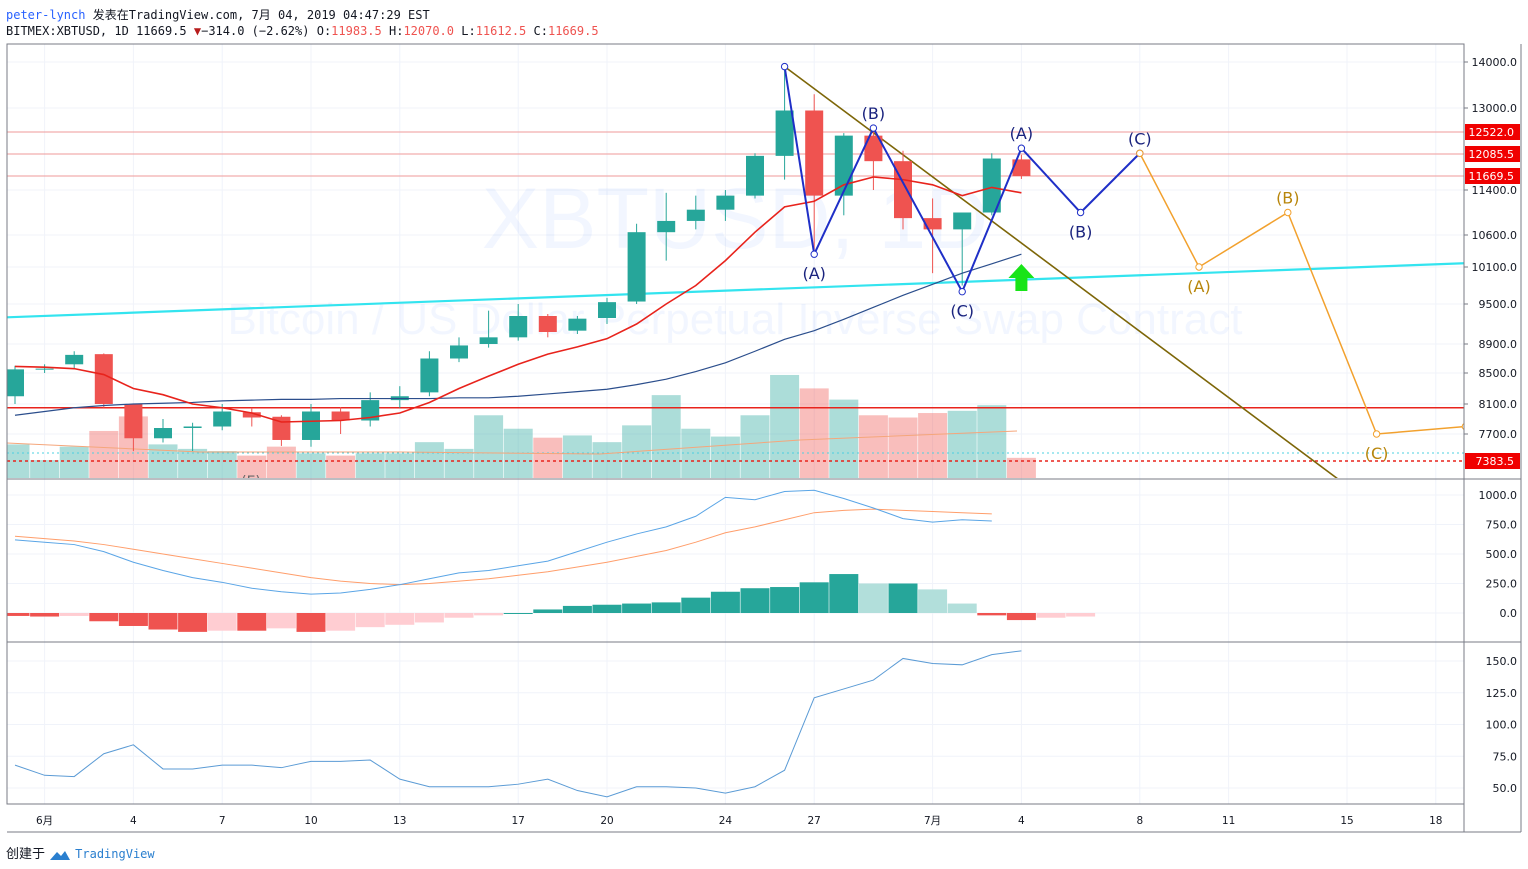 The image size is (1528, 869). What do you see at coordinates (161, 31) in the screenshot?
I see `last-price: 11669.5` at bounding box center [161, 31].